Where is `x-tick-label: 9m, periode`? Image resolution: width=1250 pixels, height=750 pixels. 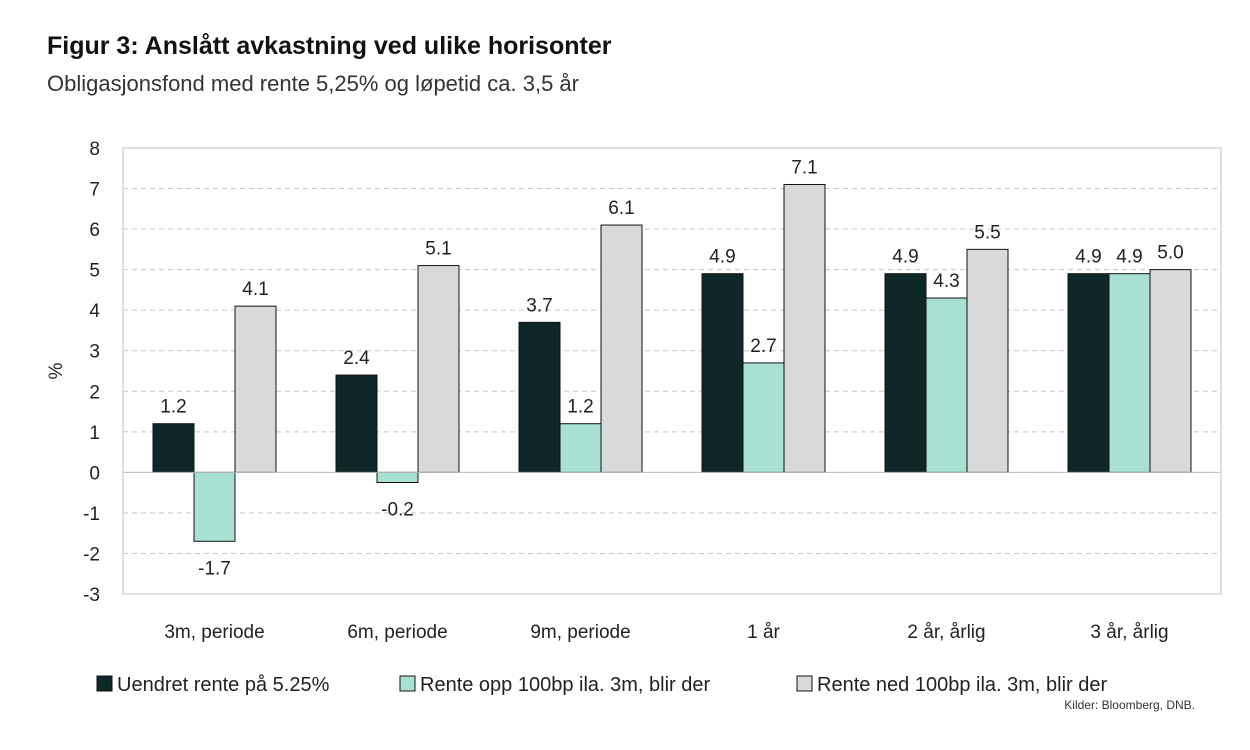 x-tick-label: 9m, periode is located at coordinates (580, 632).